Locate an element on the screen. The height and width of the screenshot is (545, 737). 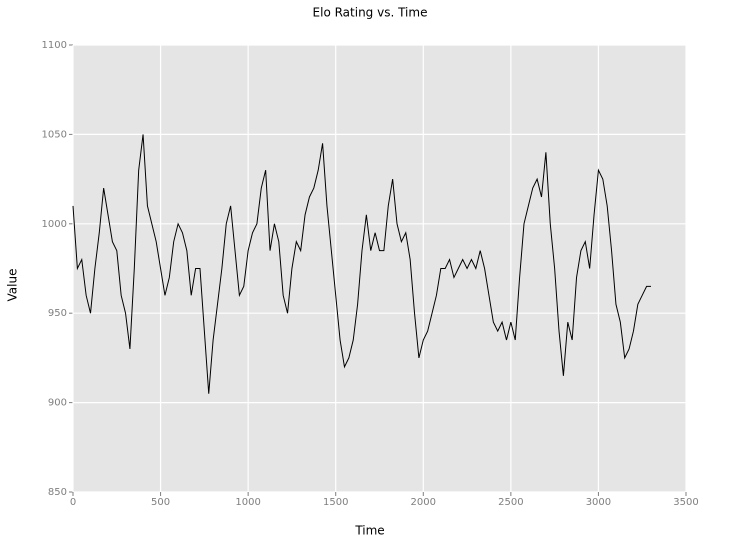
x-tick-label: 2500 is located at coordinates (510, 502).